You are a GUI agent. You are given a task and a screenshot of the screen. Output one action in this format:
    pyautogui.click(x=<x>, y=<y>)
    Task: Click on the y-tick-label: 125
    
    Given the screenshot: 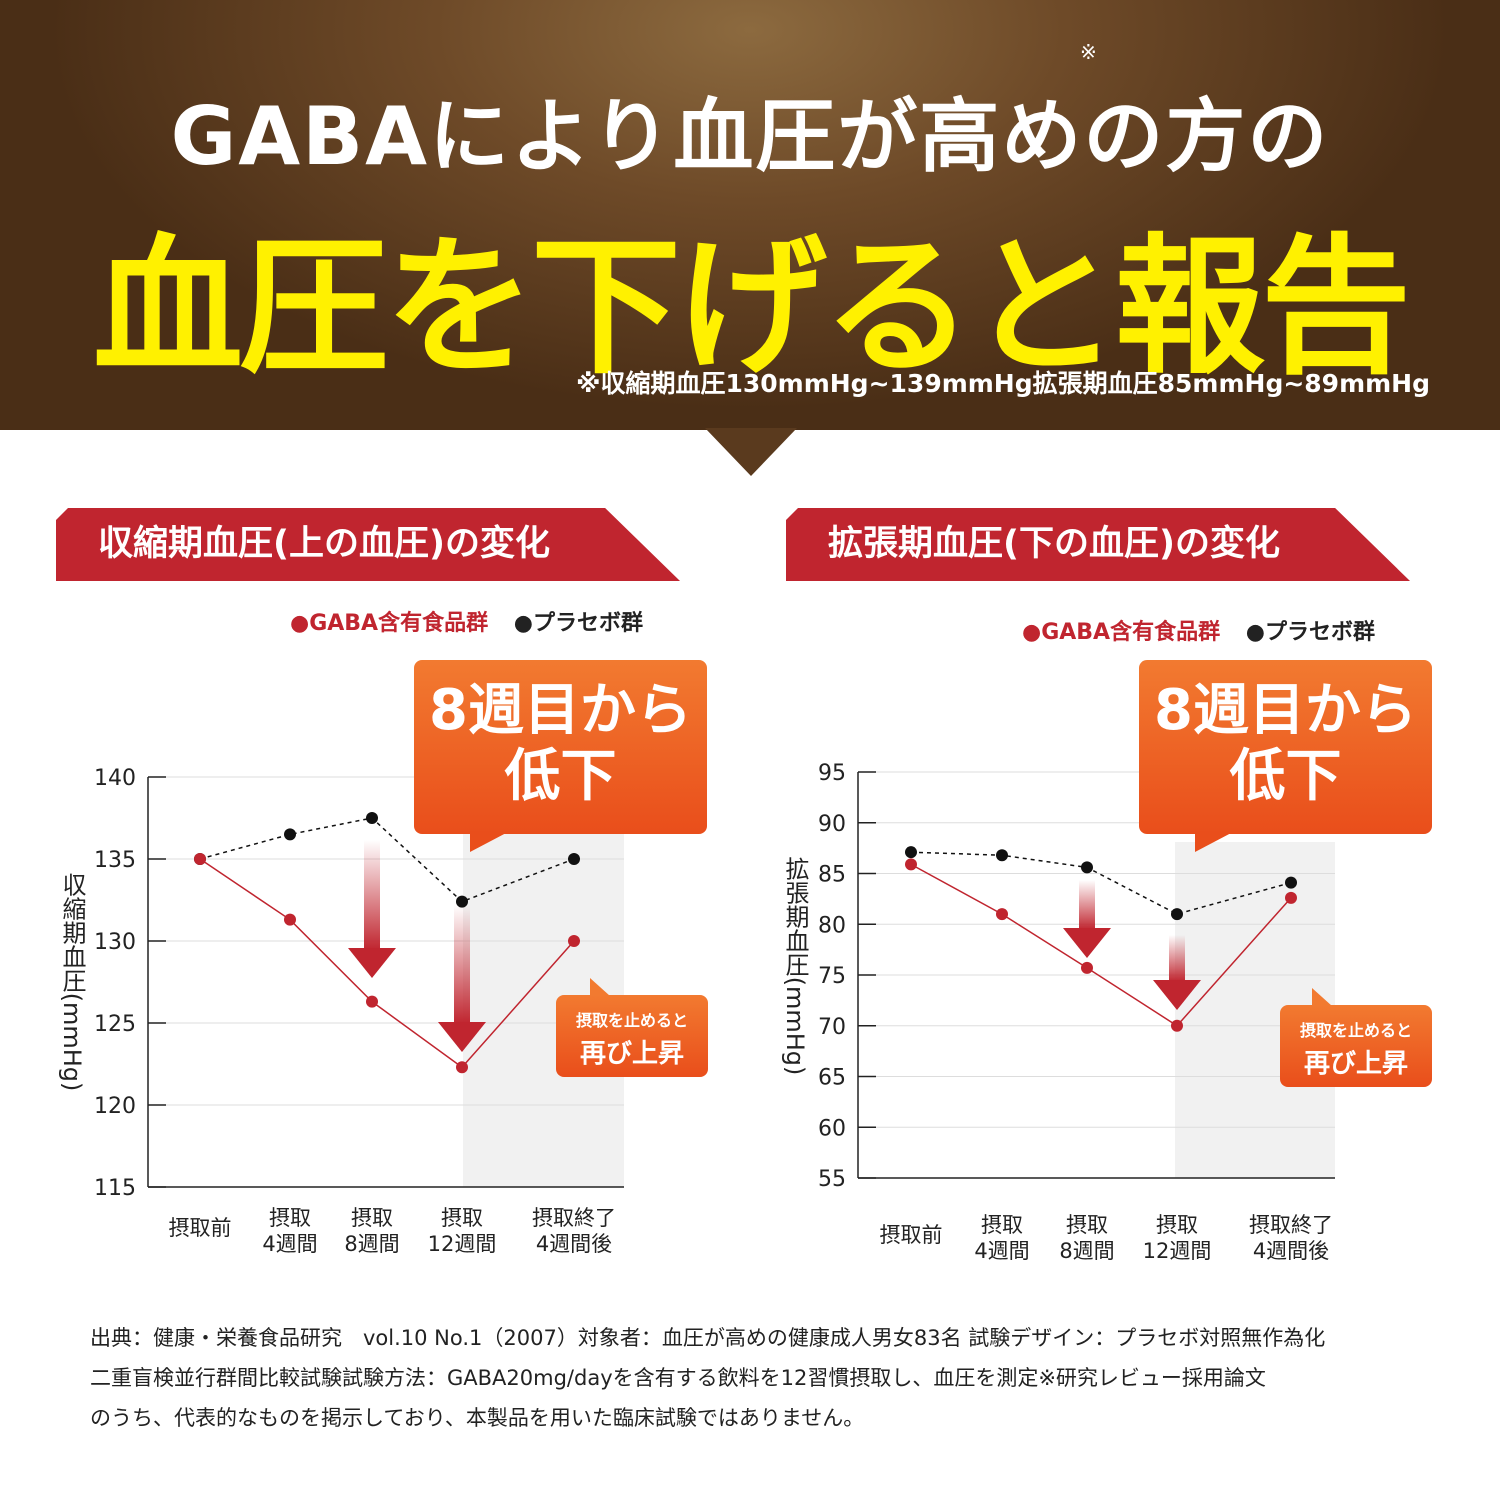 What is the action you would take?
    pyautogui.click(x=115, y=1024)
    